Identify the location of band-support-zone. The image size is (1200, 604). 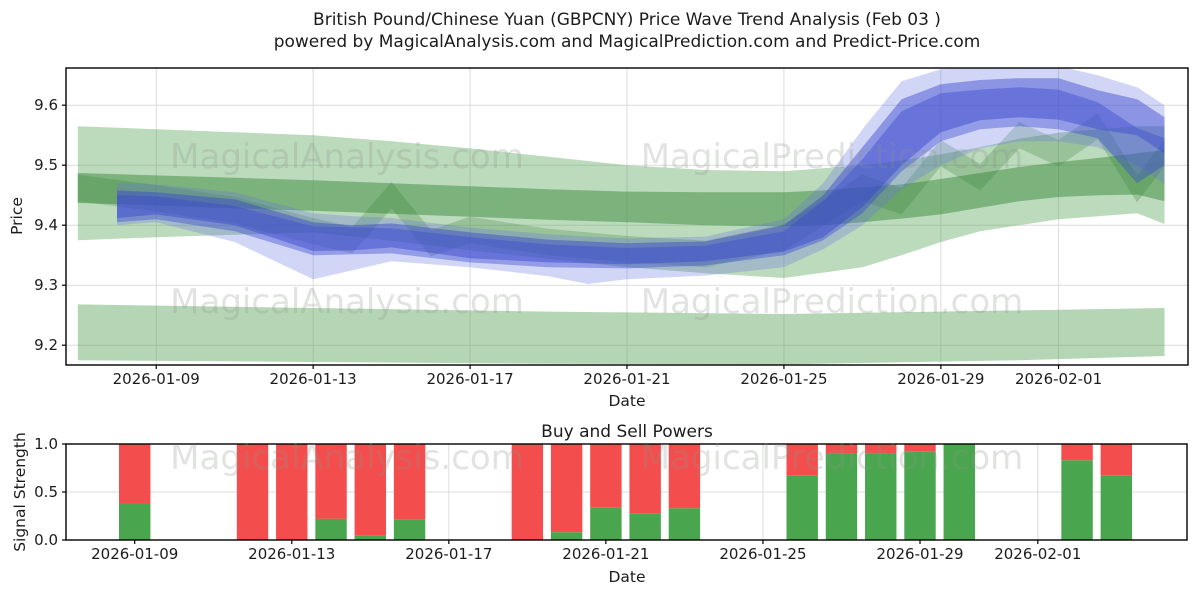
(621, 334).